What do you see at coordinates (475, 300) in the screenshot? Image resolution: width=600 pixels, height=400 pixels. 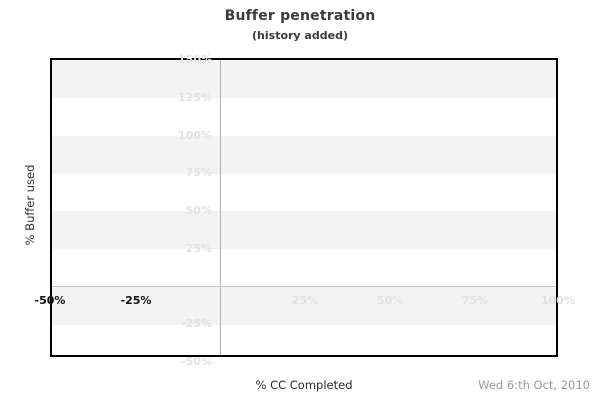 I see `x-tick-label: 75%` at bounding box center [475, 300].